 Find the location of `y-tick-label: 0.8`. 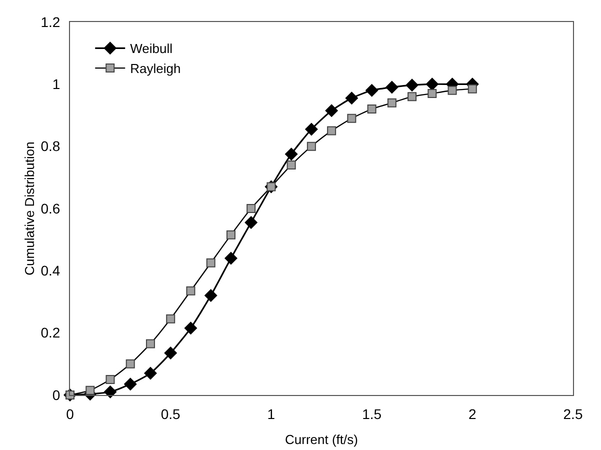

y-tick-label: 0.8 is located at coordinates (50, 146).